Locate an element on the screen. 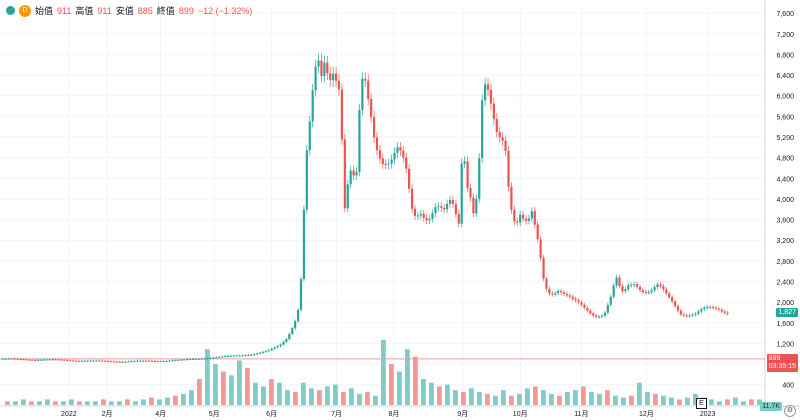 Image resolution: width=800 pixels, height=420 pixels. high-label: 高值 is located at coordinates (84, 11).